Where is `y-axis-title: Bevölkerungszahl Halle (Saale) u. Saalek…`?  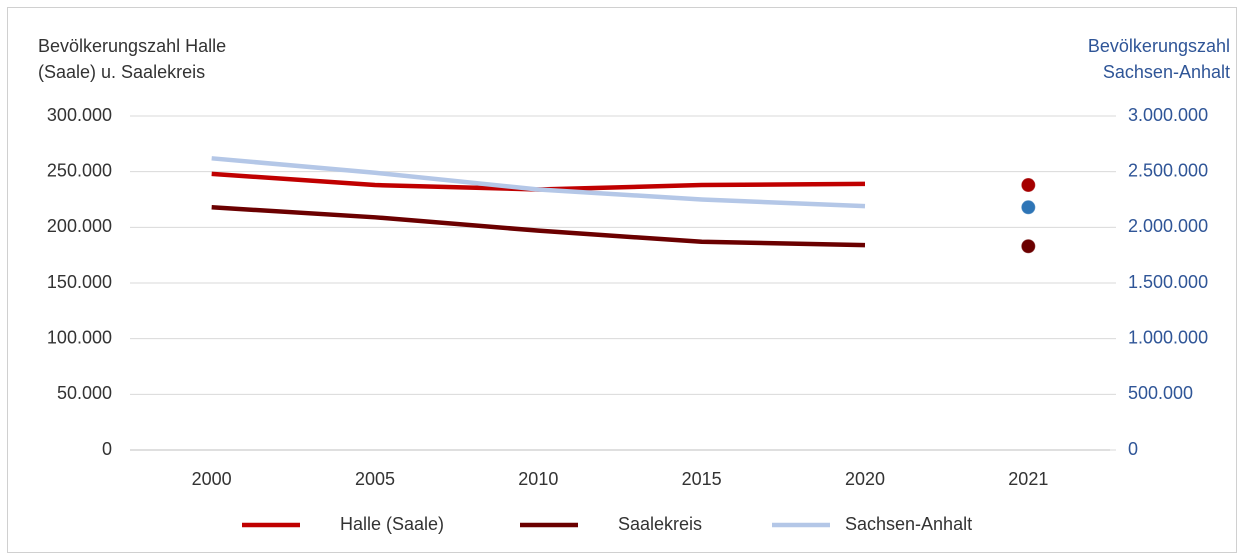 y-axis-title: Bevölkerungszahl Halle (Saale) u. Saalek… is located at coordinates (132, 59).